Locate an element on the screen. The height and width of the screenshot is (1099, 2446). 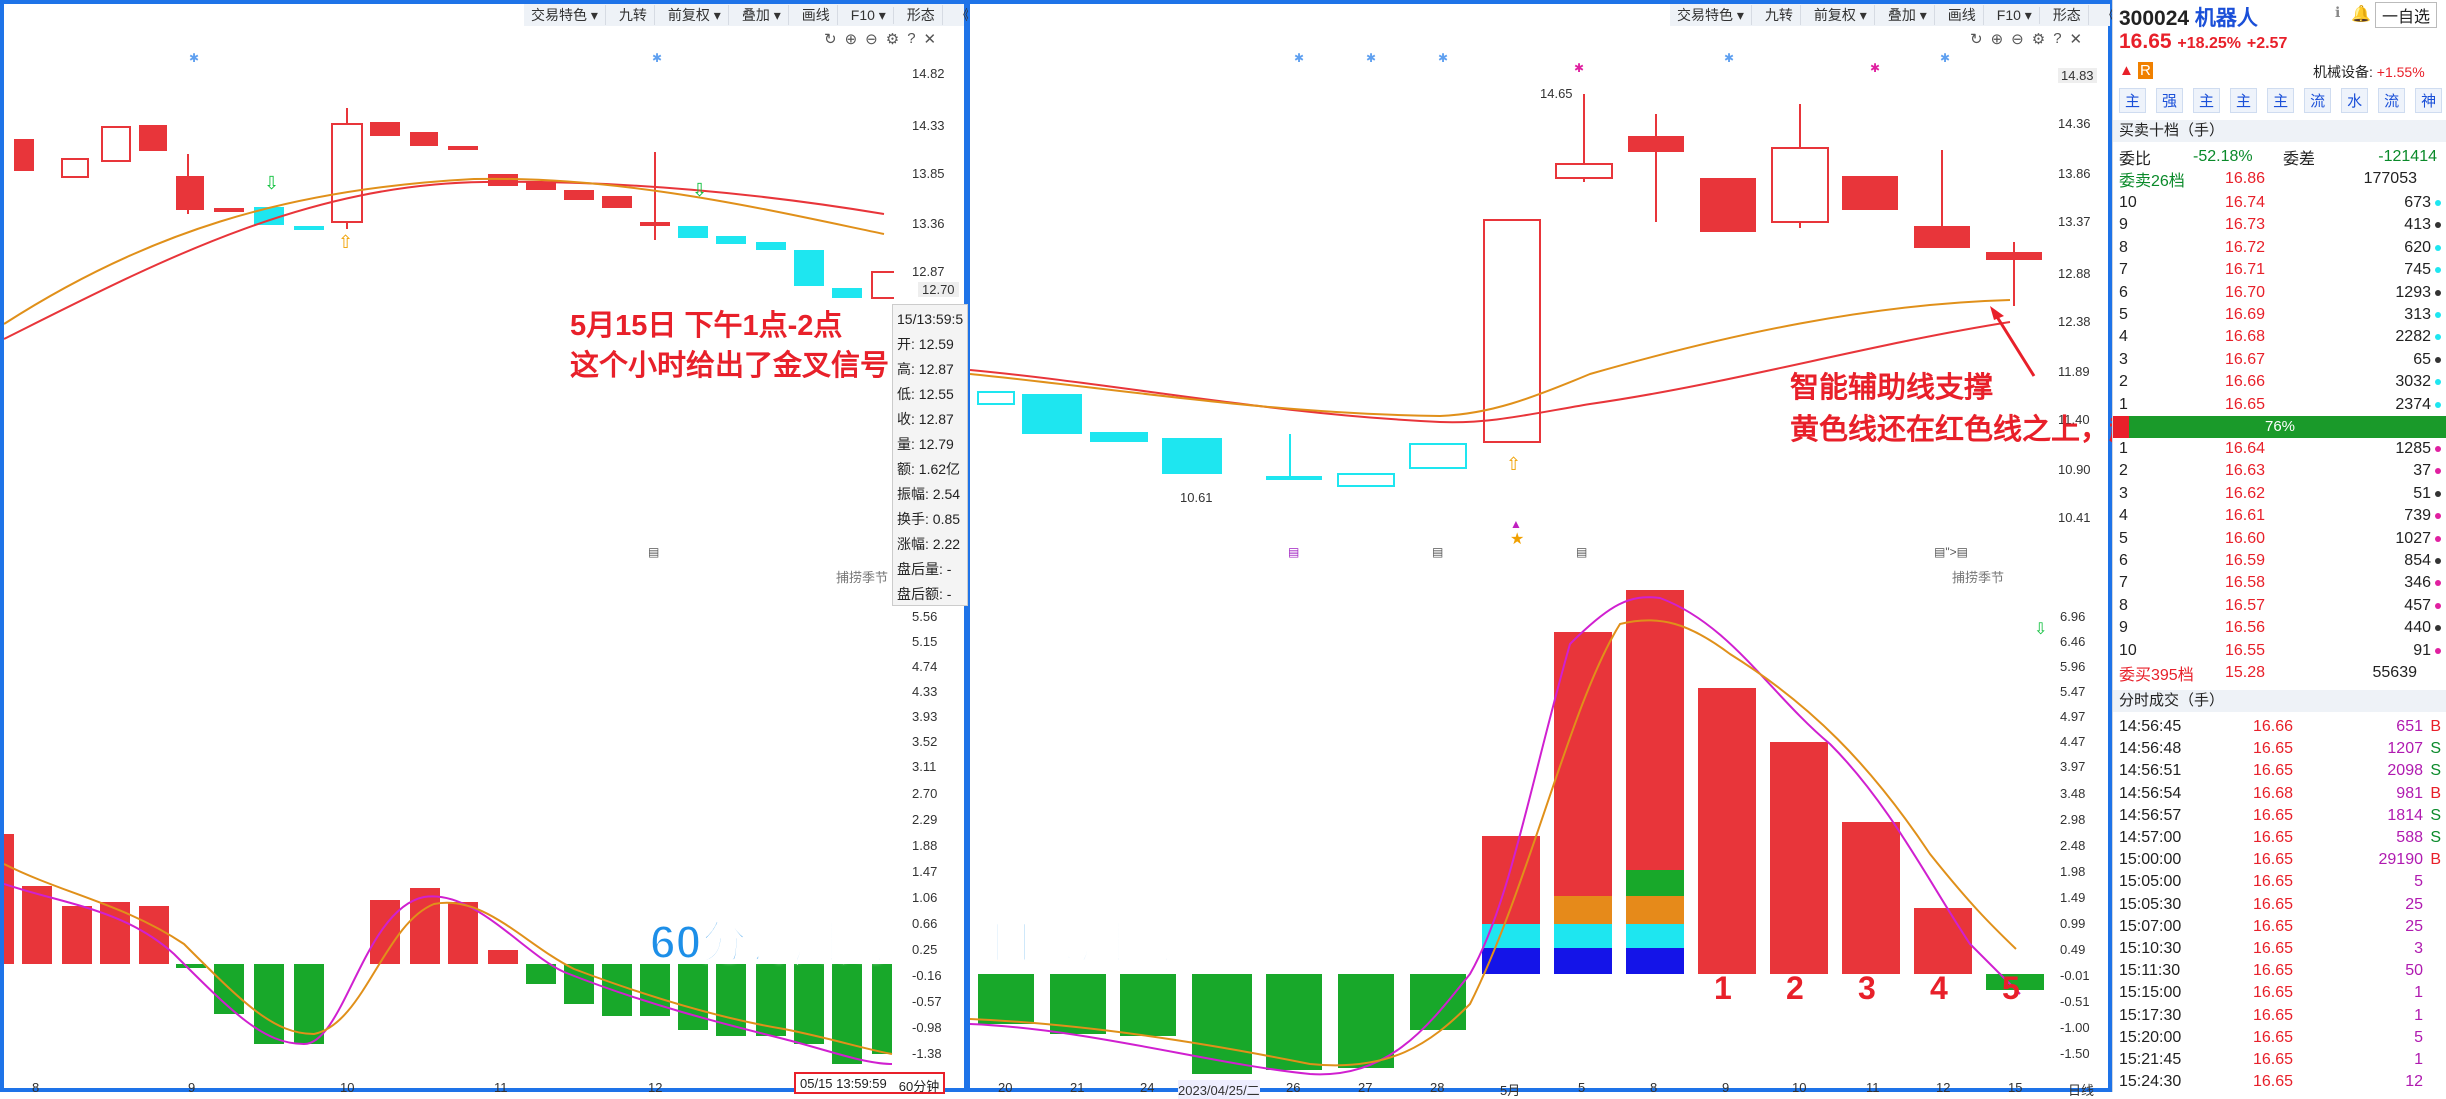
x-tick: 12 is located at coordinates (655, 1087).